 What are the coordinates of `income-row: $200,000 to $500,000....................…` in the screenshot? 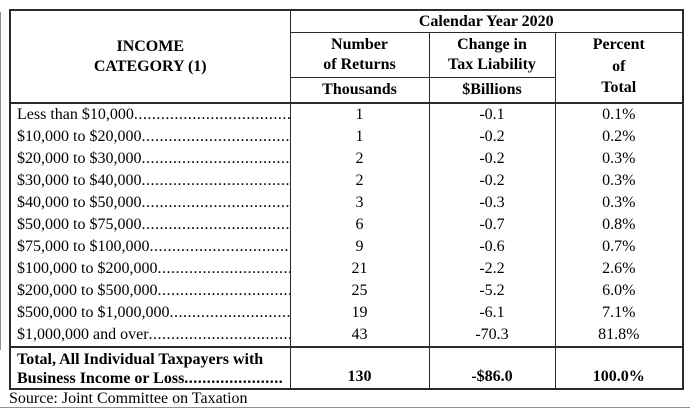 It's located at (346, 291).